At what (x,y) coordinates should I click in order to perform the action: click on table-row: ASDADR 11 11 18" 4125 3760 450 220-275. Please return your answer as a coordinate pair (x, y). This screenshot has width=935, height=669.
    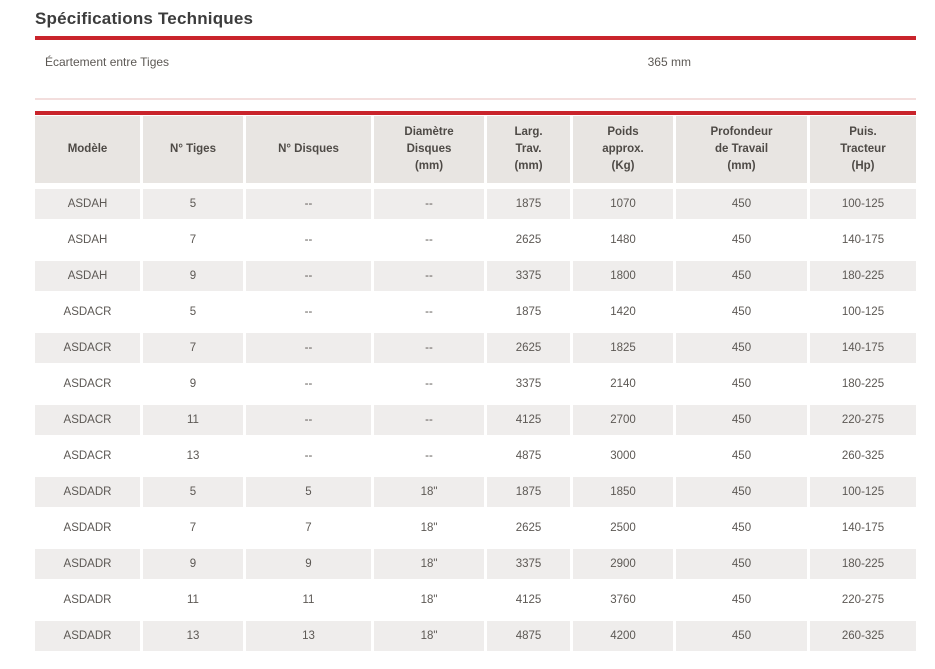
    Looking at the image, I should click on (475, 600).